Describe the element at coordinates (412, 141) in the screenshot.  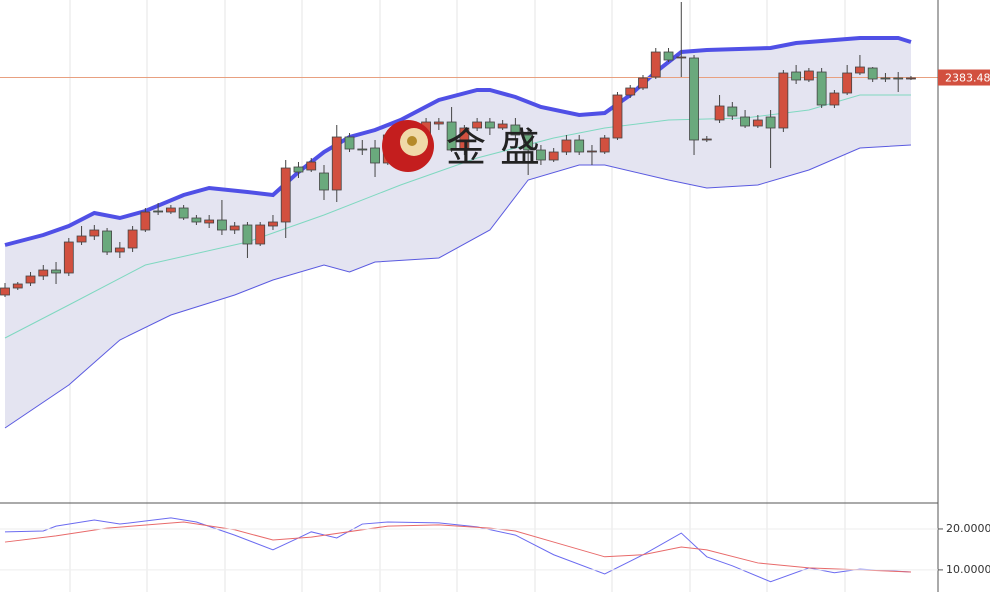
I see `logo-dot` at that location.